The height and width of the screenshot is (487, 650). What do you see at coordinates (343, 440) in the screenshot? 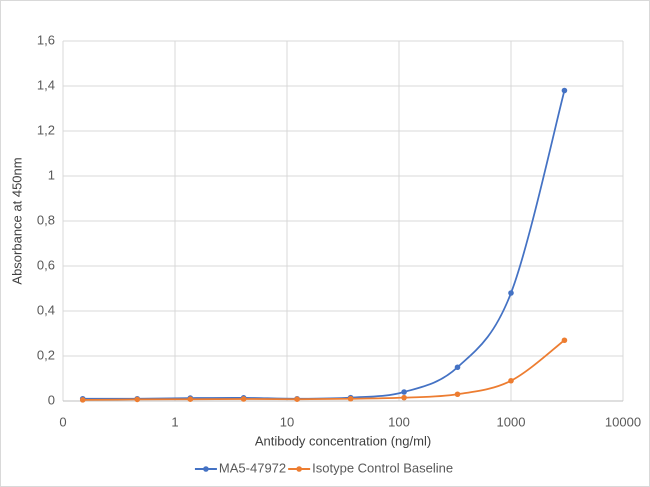
I see `x-axis-title: Antibody concentration (ng/ml)` at bounding box center [343, 440].